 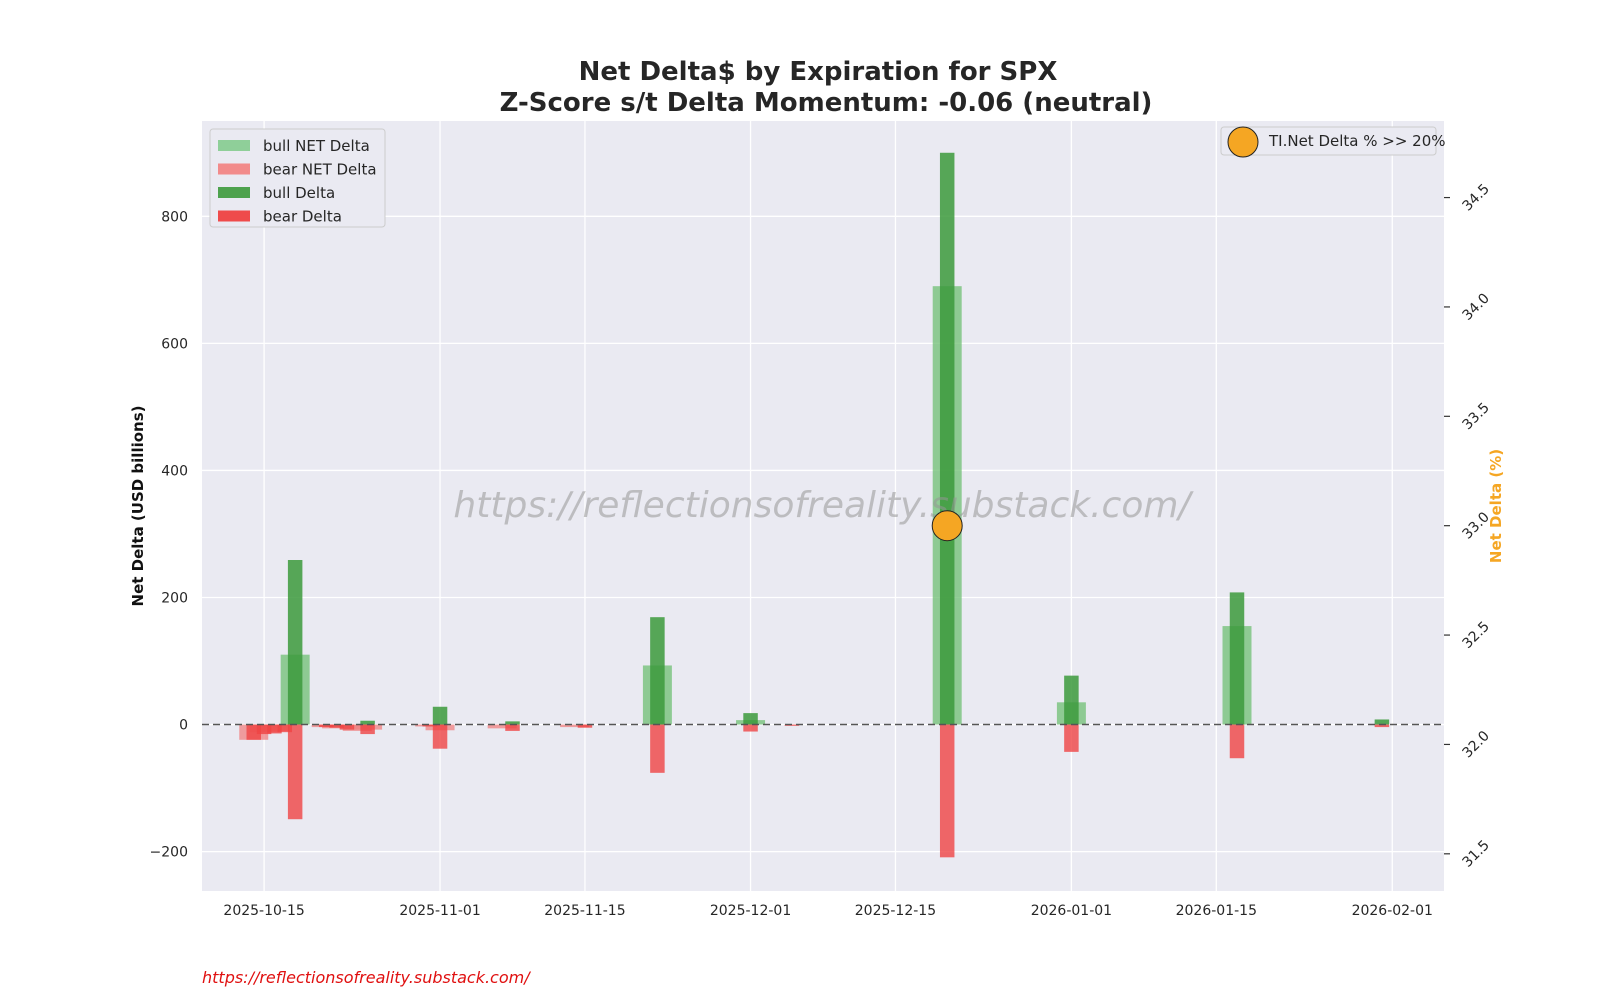 I want to click on x-tick-label: 2025-10-15, so click(x=263, y=911).